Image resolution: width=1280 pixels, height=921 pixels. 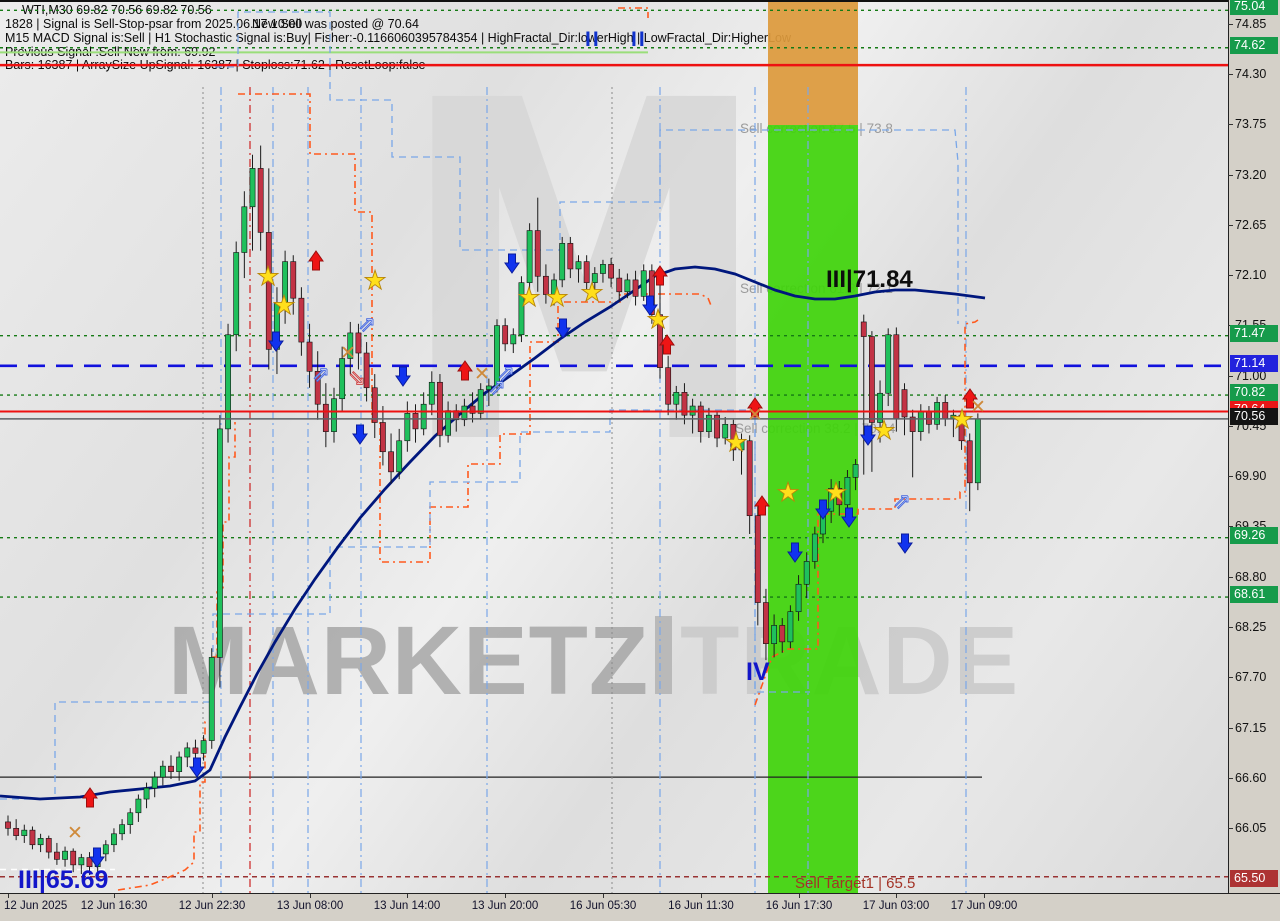 I want to click on time-tick-label: 13 Jun 08:00, so click(x=310, y=906).